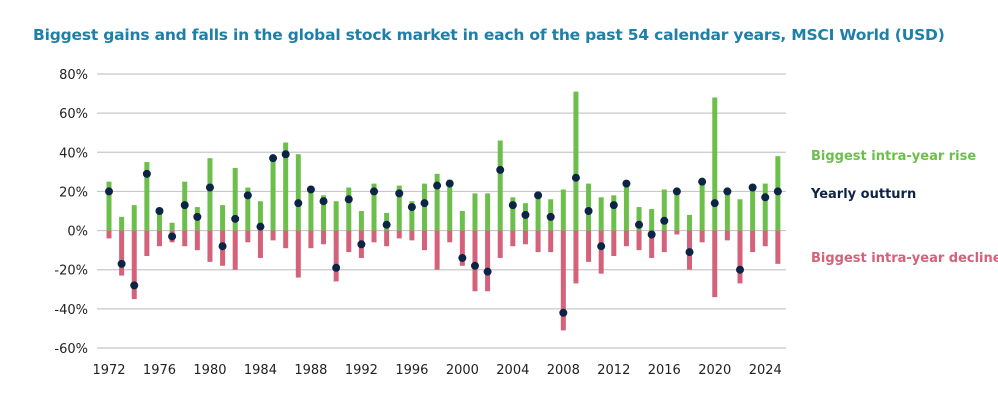 This screenshot has height=413, width=998. I want to click on x-tick-label: 1992, so click(361, 370).